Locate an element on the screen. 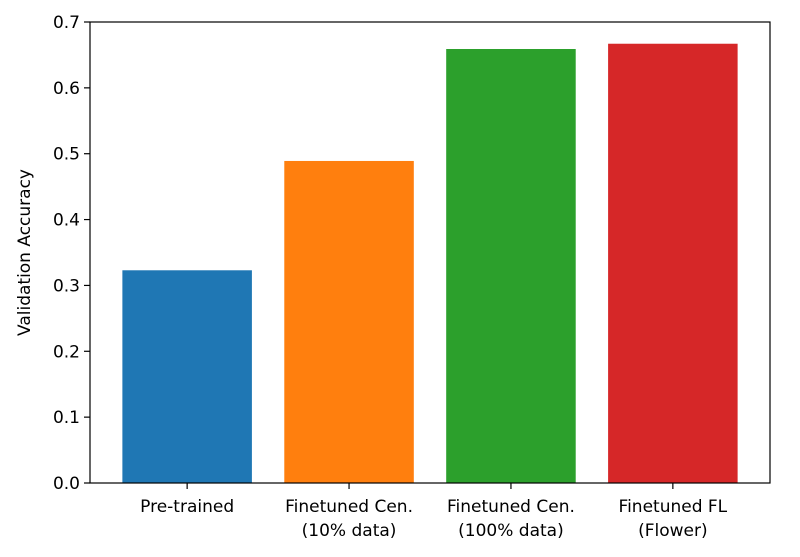 The width and height of the screenshot is (800, 557). x-tick-label: (100% data) is located at coordinates (511, 531).